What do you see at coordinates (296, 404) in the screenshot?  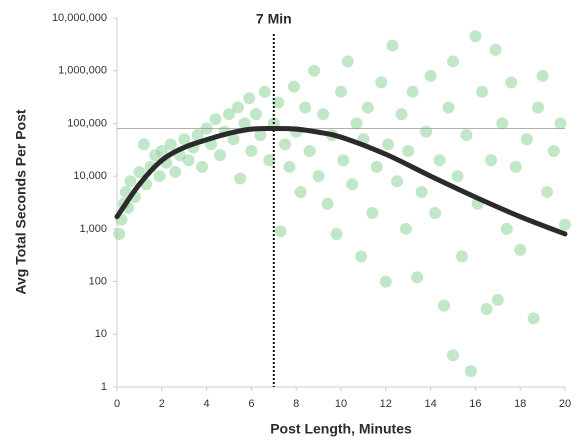 I see `x-tick-label: 8` at bounding box center [296, 404].